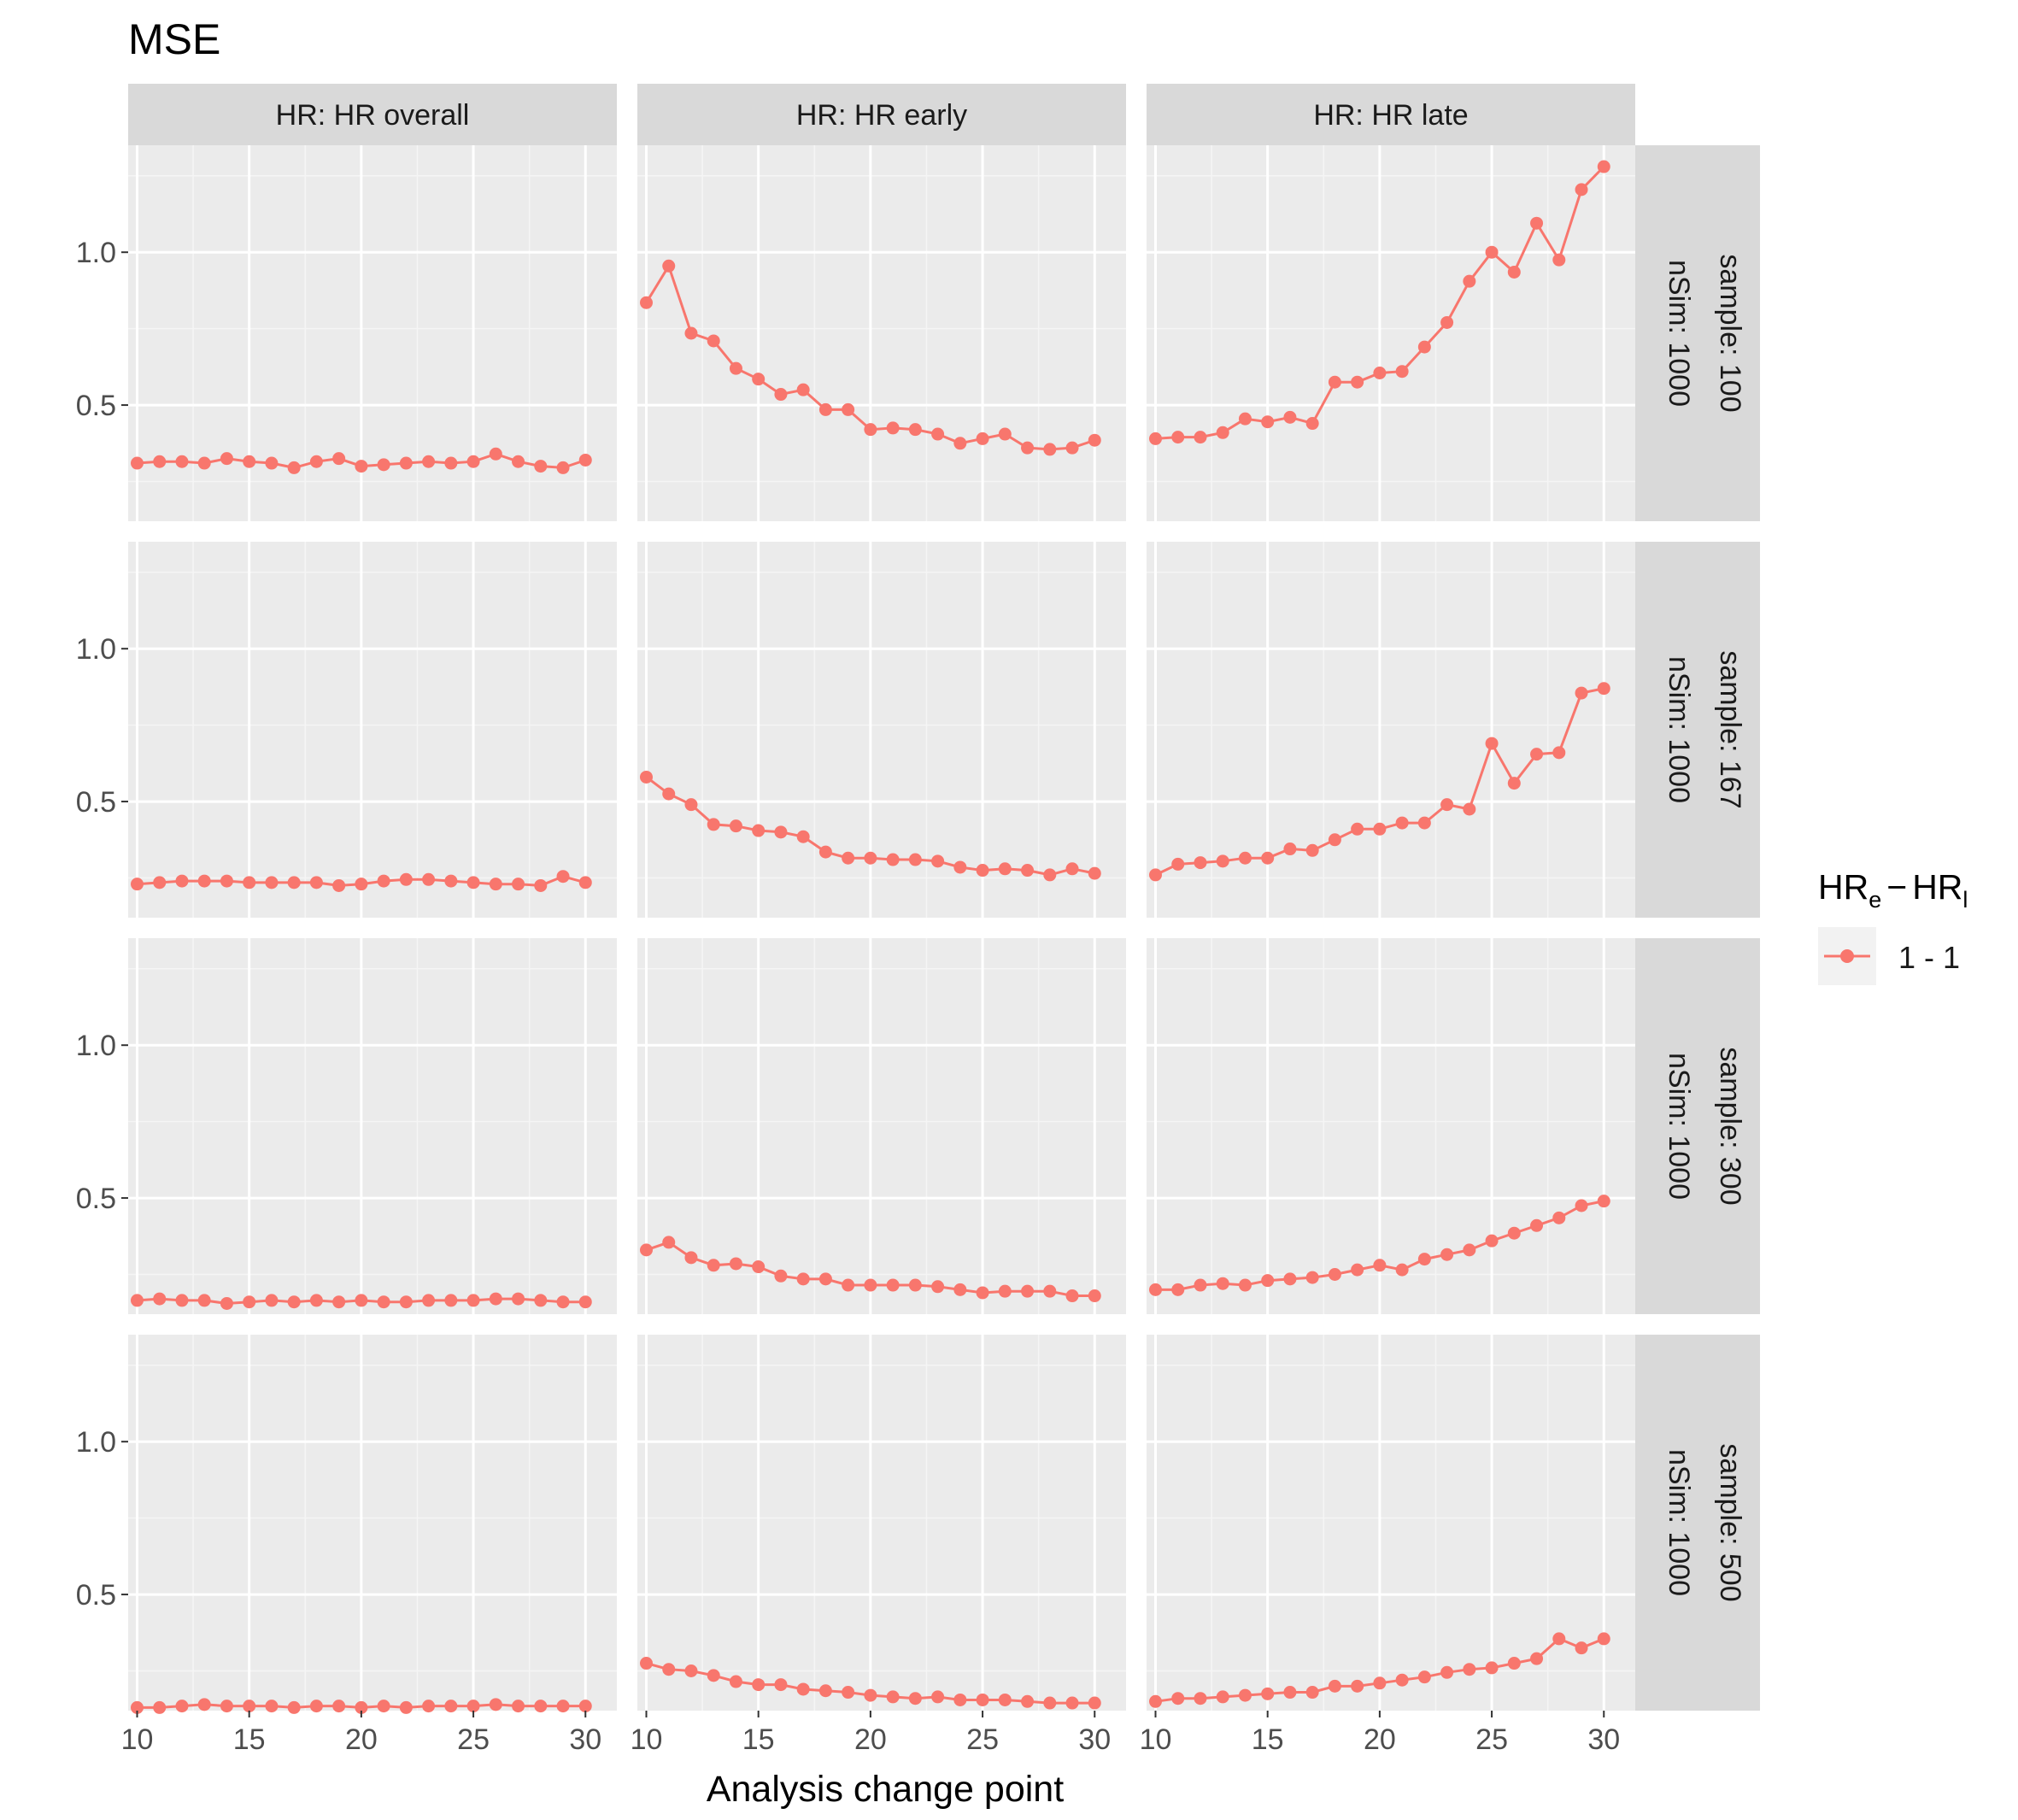 The height and width of the screenshot is (1820, 2018). What do you see at coordinates (1937, 887) in the screenshot?
I see `legend-title-hr-late: HR` at bounding box center [1937, 887].